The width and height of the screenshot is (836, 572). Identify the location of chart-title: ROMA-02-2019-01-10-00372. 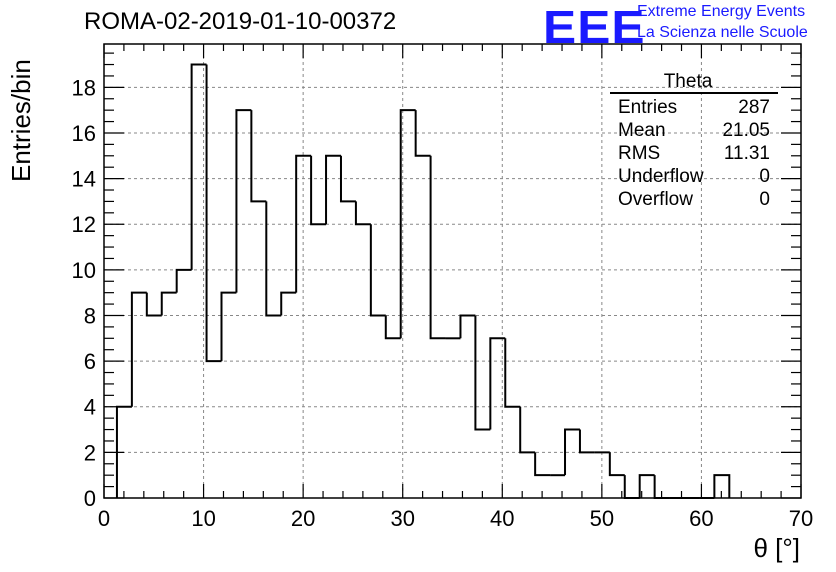
(240, 21).